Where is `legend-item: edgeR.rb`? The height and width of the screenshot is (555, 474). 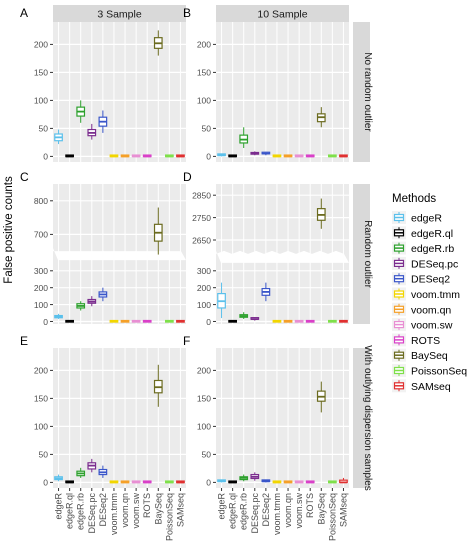
legend-item: edgeR.rb is located at coordinates (423, 248).